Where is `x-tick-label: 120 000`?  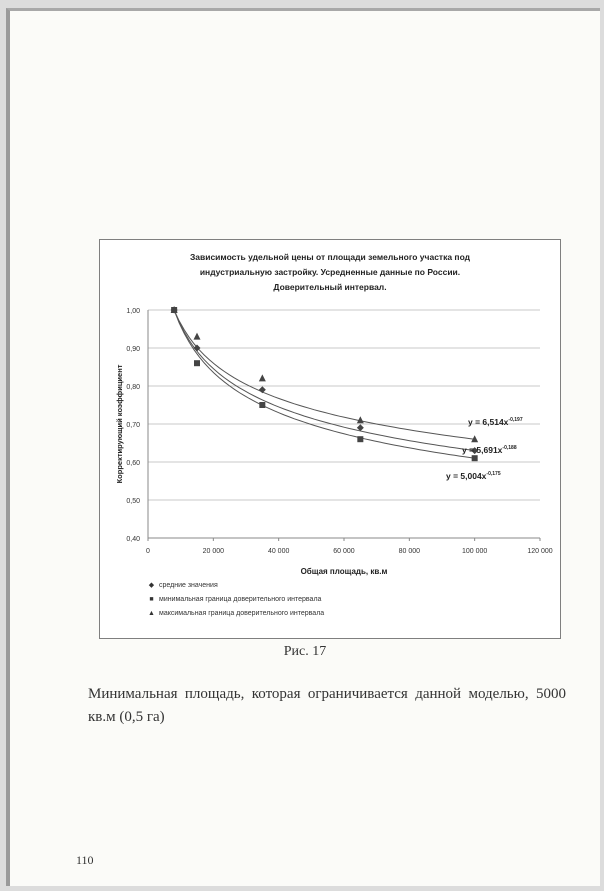 x-tick-label: 120 000 is located at coordinates (539, 551).